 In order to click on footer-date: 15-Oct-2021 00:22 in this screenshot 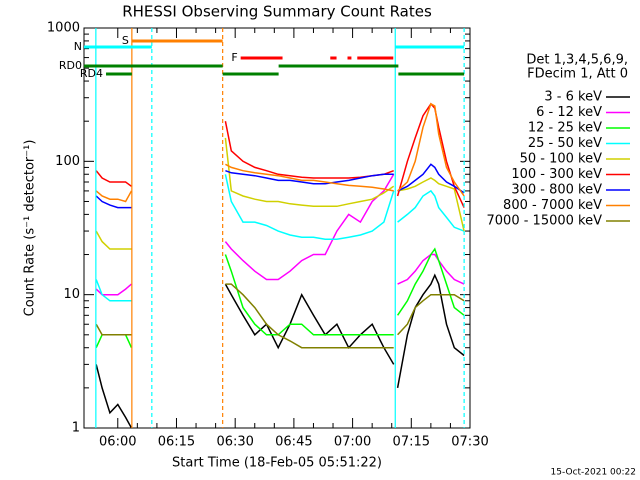, I will do `click(593, 473)`.